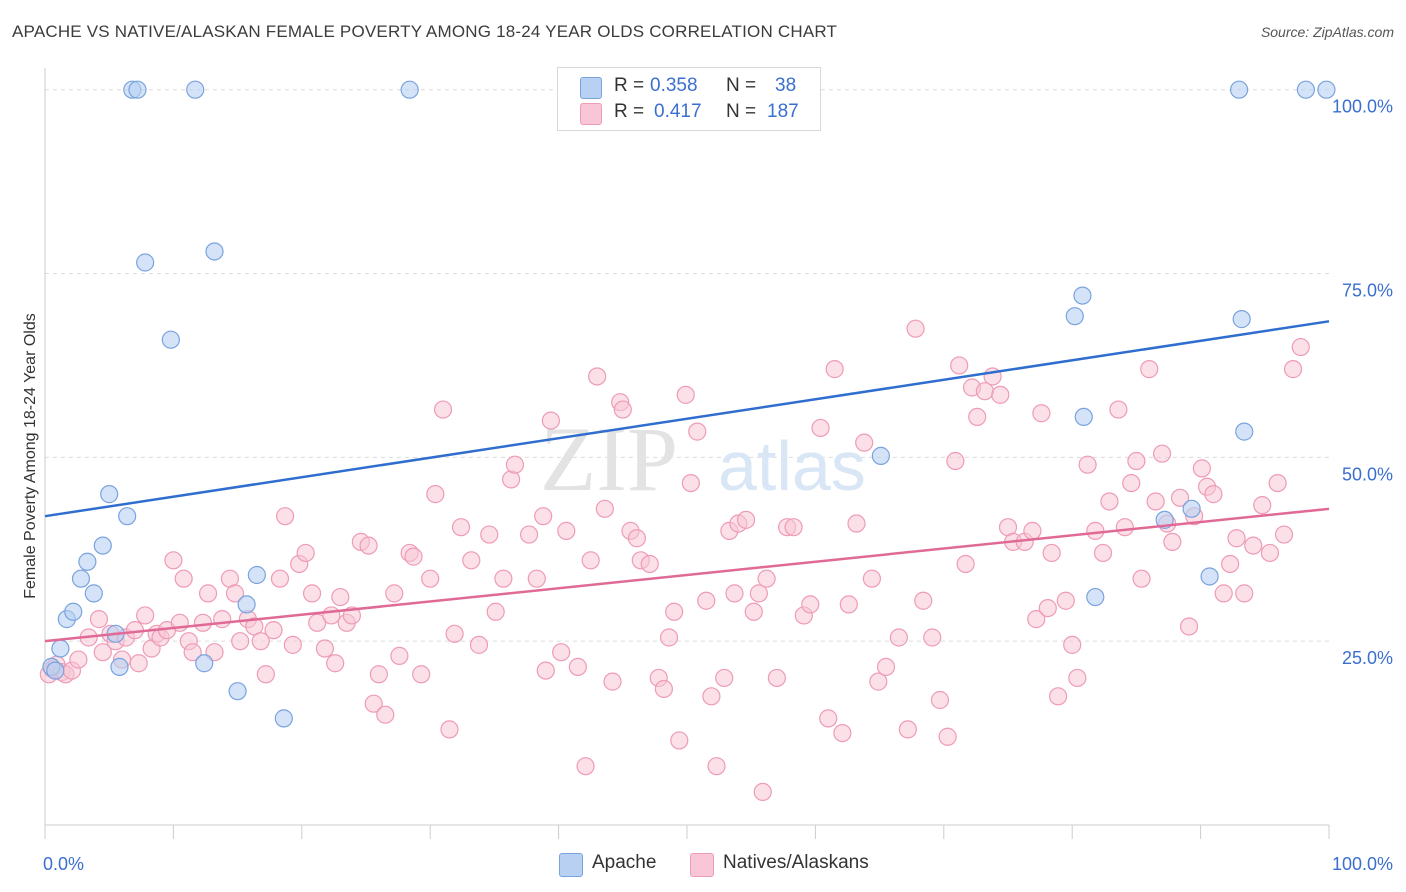 Image resolution: width=1406 pixels, height=892 pixels. Describe the element at coordinates (678, 111) in the screenshot. I see `native-r-value: 0.417` at that location.